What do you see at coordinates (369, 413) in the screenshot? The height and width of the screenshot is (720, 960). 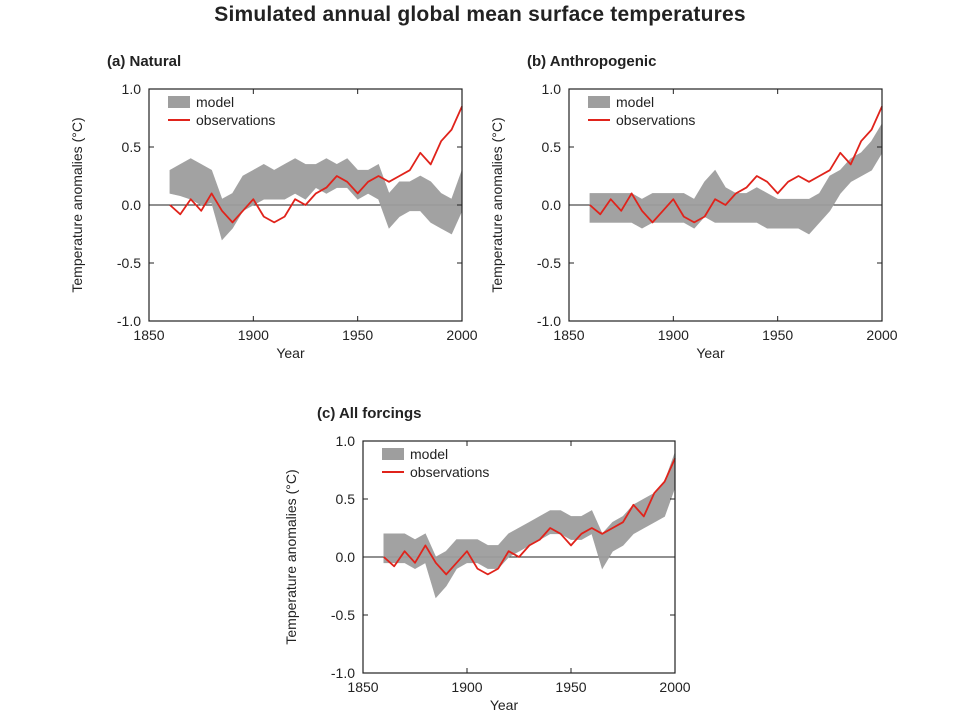 I see `panel-title: (c) All forcings` at bounding box center [369, 413].